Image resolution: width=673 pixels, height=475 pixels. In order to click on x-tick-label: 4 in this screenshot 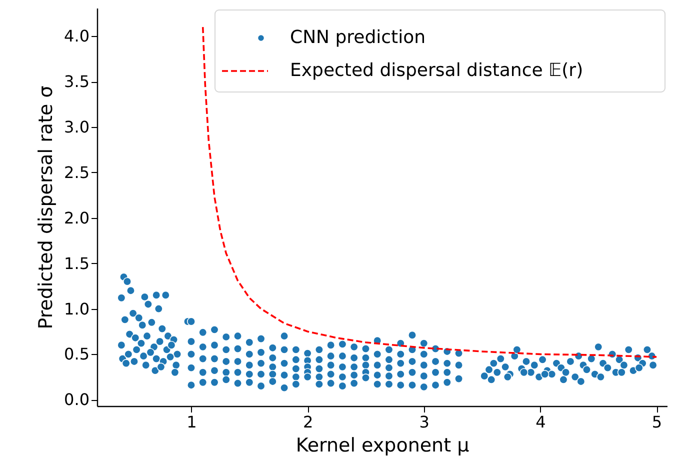, I will do `click(541, 422)`.